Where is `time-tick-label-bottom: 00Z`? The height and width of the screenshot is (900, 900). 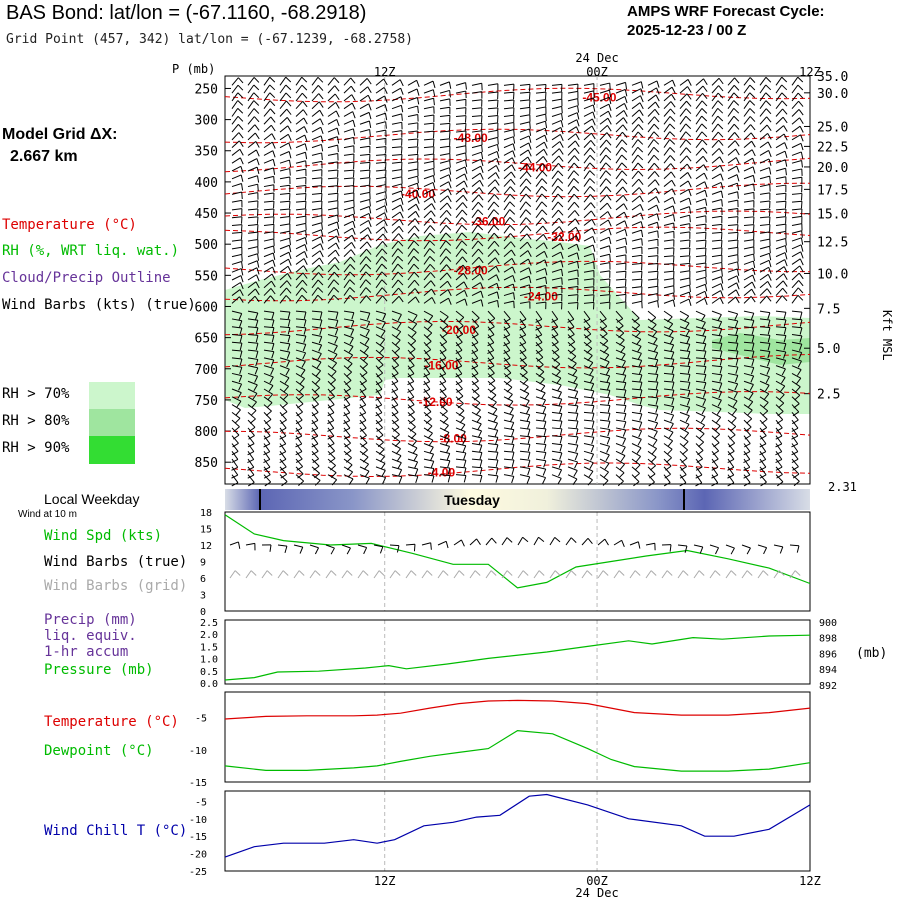 time-tick-label-bottom: 00Z is located at coordinates (597, 881).